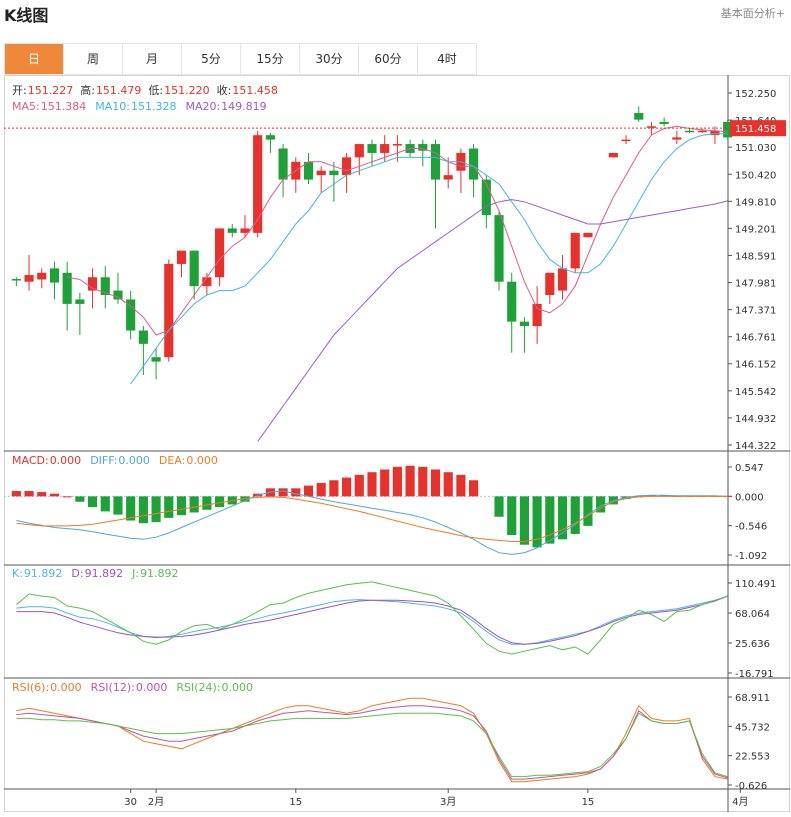  I want to click on tab-2: 月, so click(152, 59).